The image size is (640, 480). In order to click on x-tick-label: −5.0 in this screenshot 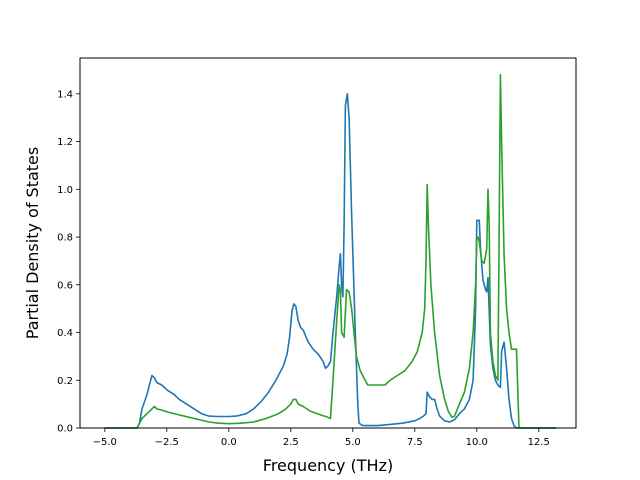, I will do `click(105, 442)`.